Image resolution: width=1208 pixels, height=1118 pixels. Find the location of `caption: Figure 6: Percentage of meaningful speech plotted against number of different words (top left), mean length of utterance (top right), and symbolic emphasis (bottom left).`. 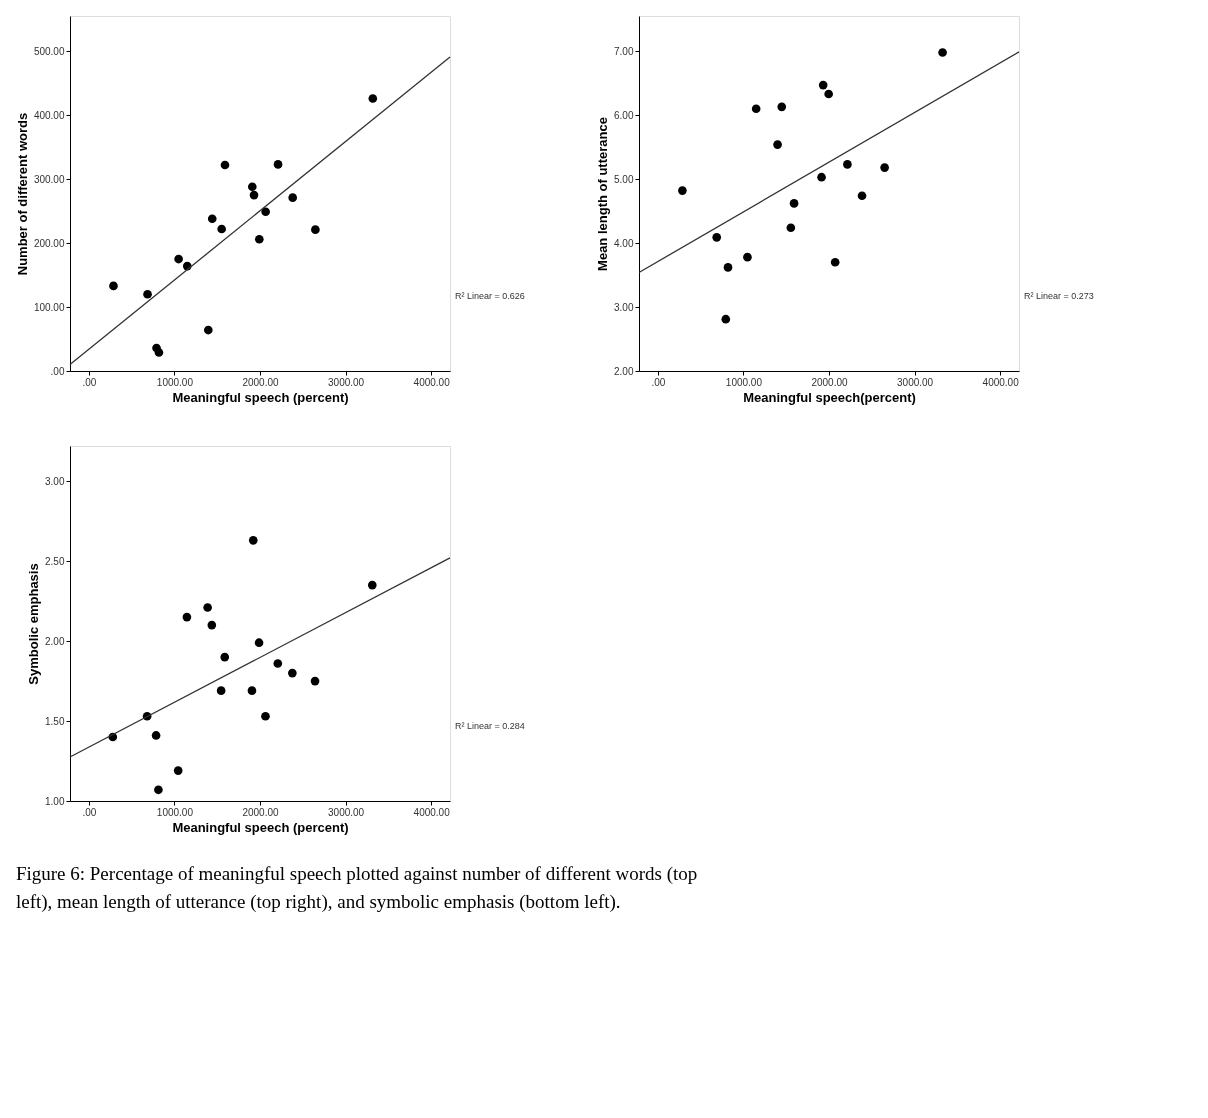

caption: Figure 6: Percentage of meaningful speech plotted against number of different words (top left), mean length of utterance (top right), and symbolic emphasis (bottom left). is located at coordinates (356, 887).